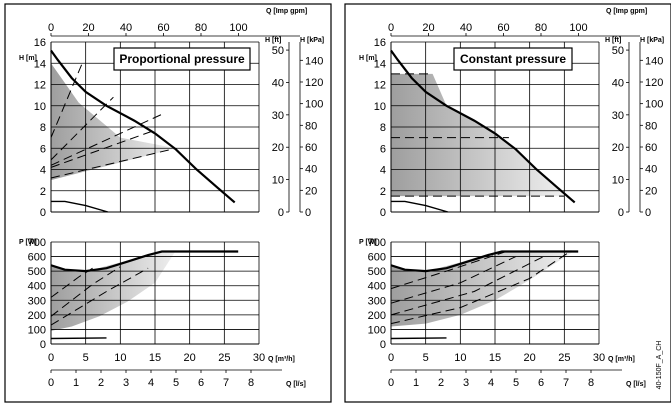 Image resolution: width=671 pixels, height=407 pixels. I want to click on head-kpa-tick-label: 40, so click(651, 170).